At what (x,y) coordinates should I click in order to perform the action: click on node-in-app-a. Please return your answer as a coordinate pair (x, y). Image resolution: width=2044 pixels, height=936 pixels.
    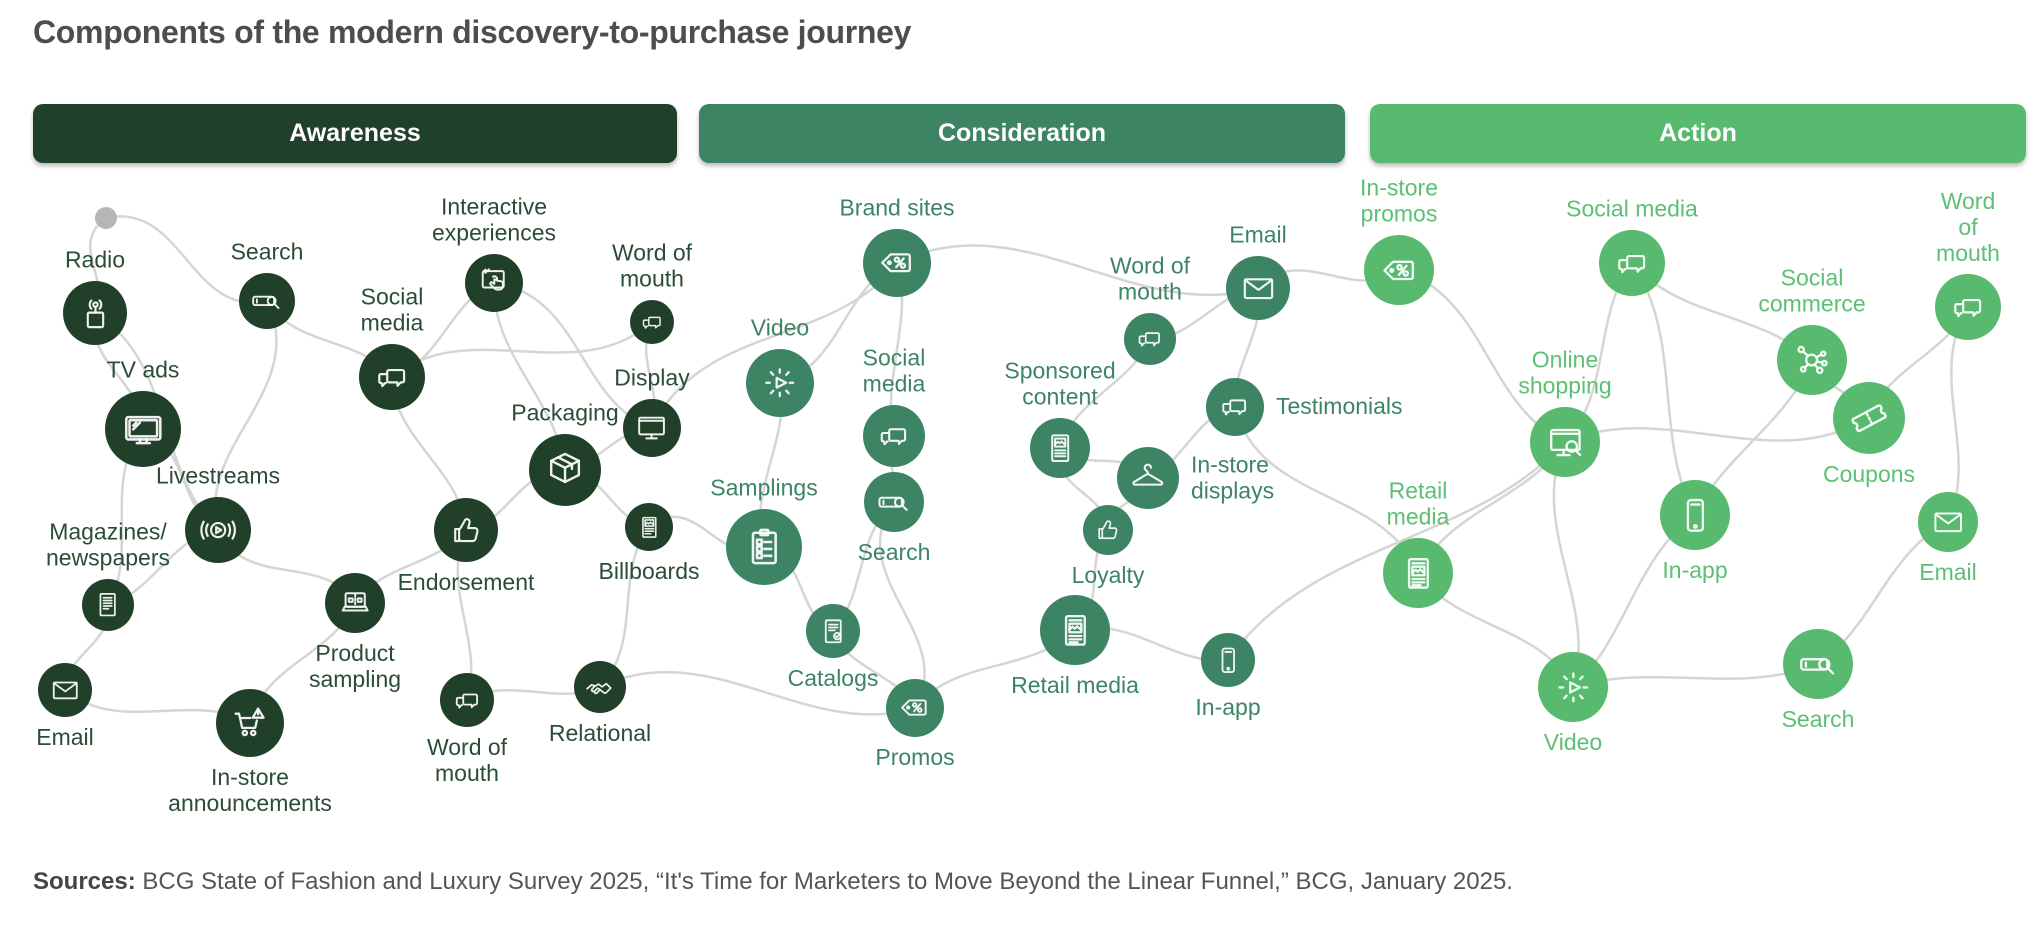
    Looking at the image, I should click on (1695, 515).